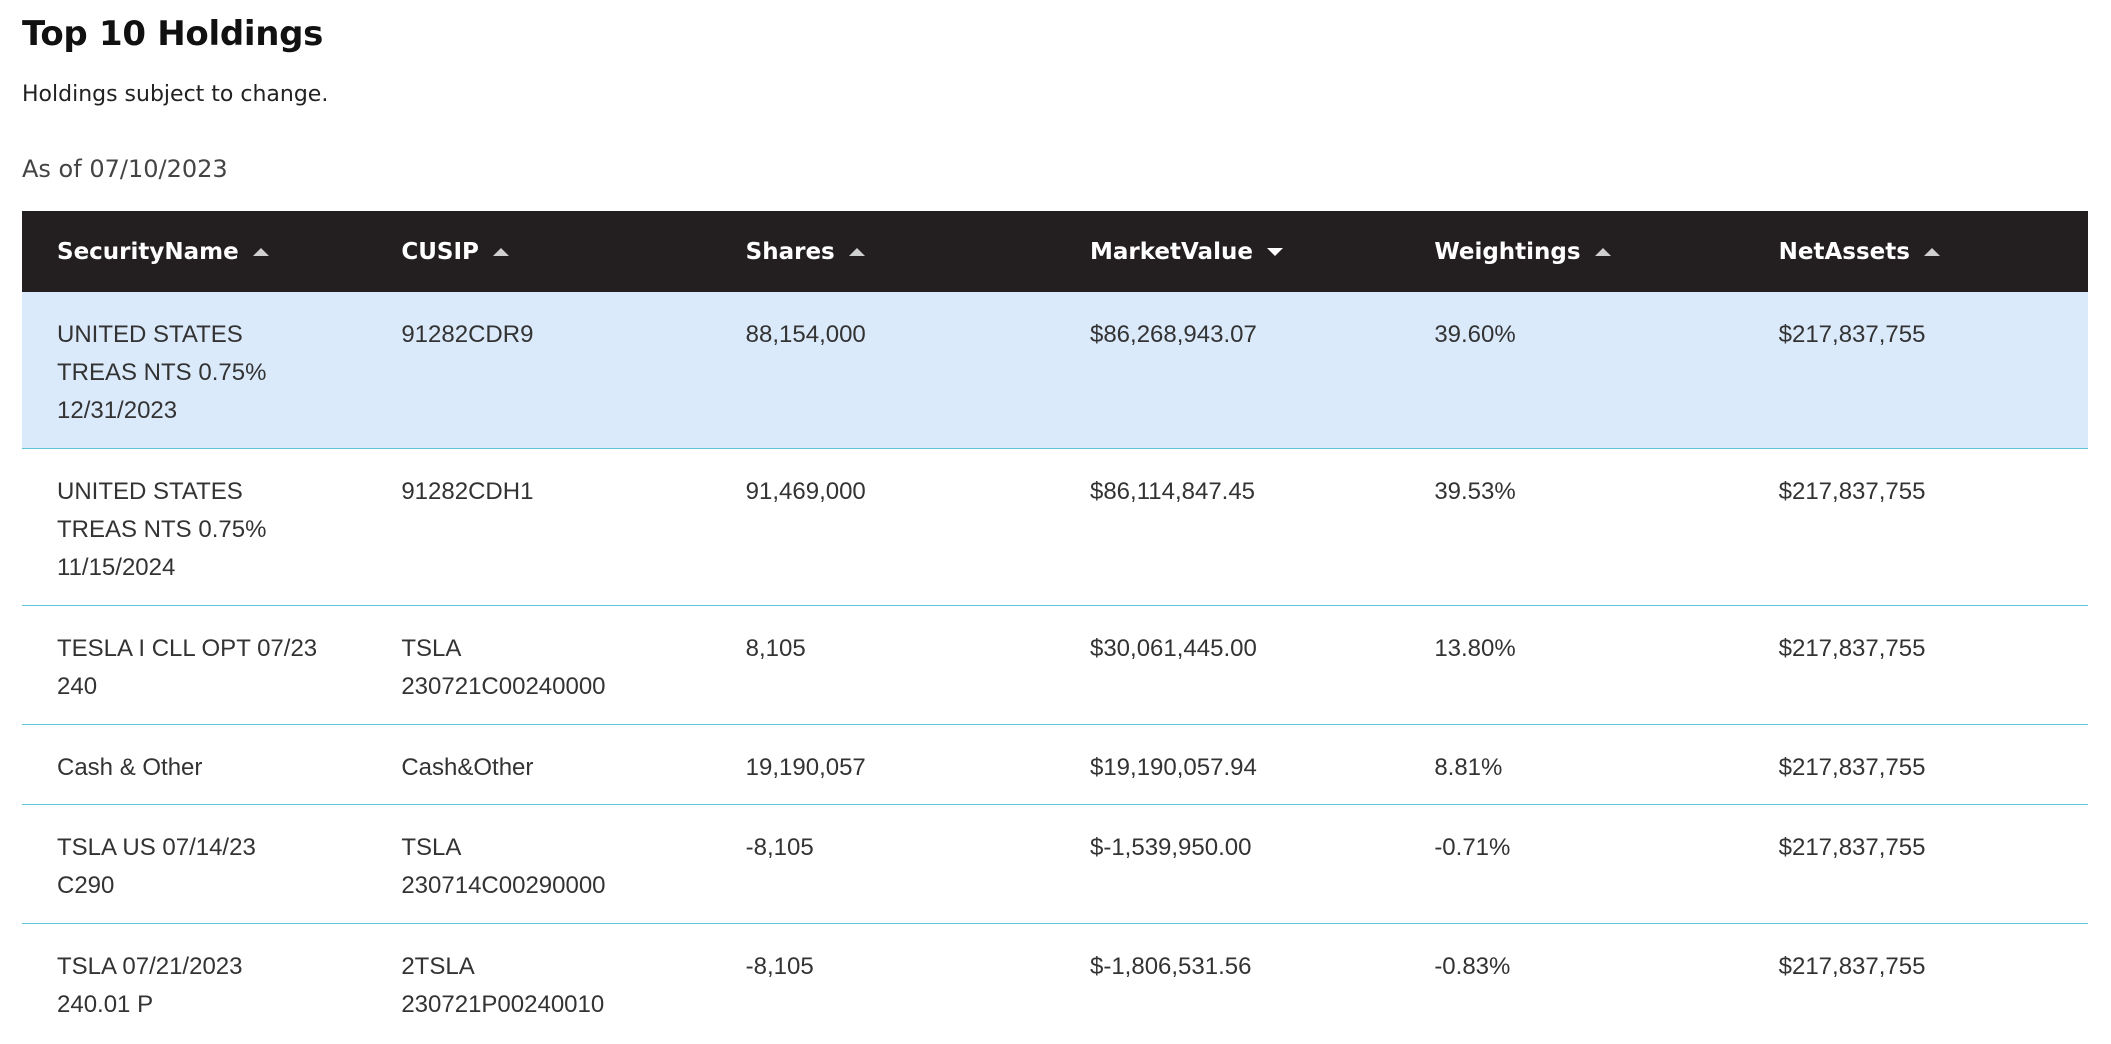 This screenshot has width=2111, height=1044. Describe the element at coordinates (1475, 648) in the screenshot. I see `cell-weighting: 13.80%` at that location.